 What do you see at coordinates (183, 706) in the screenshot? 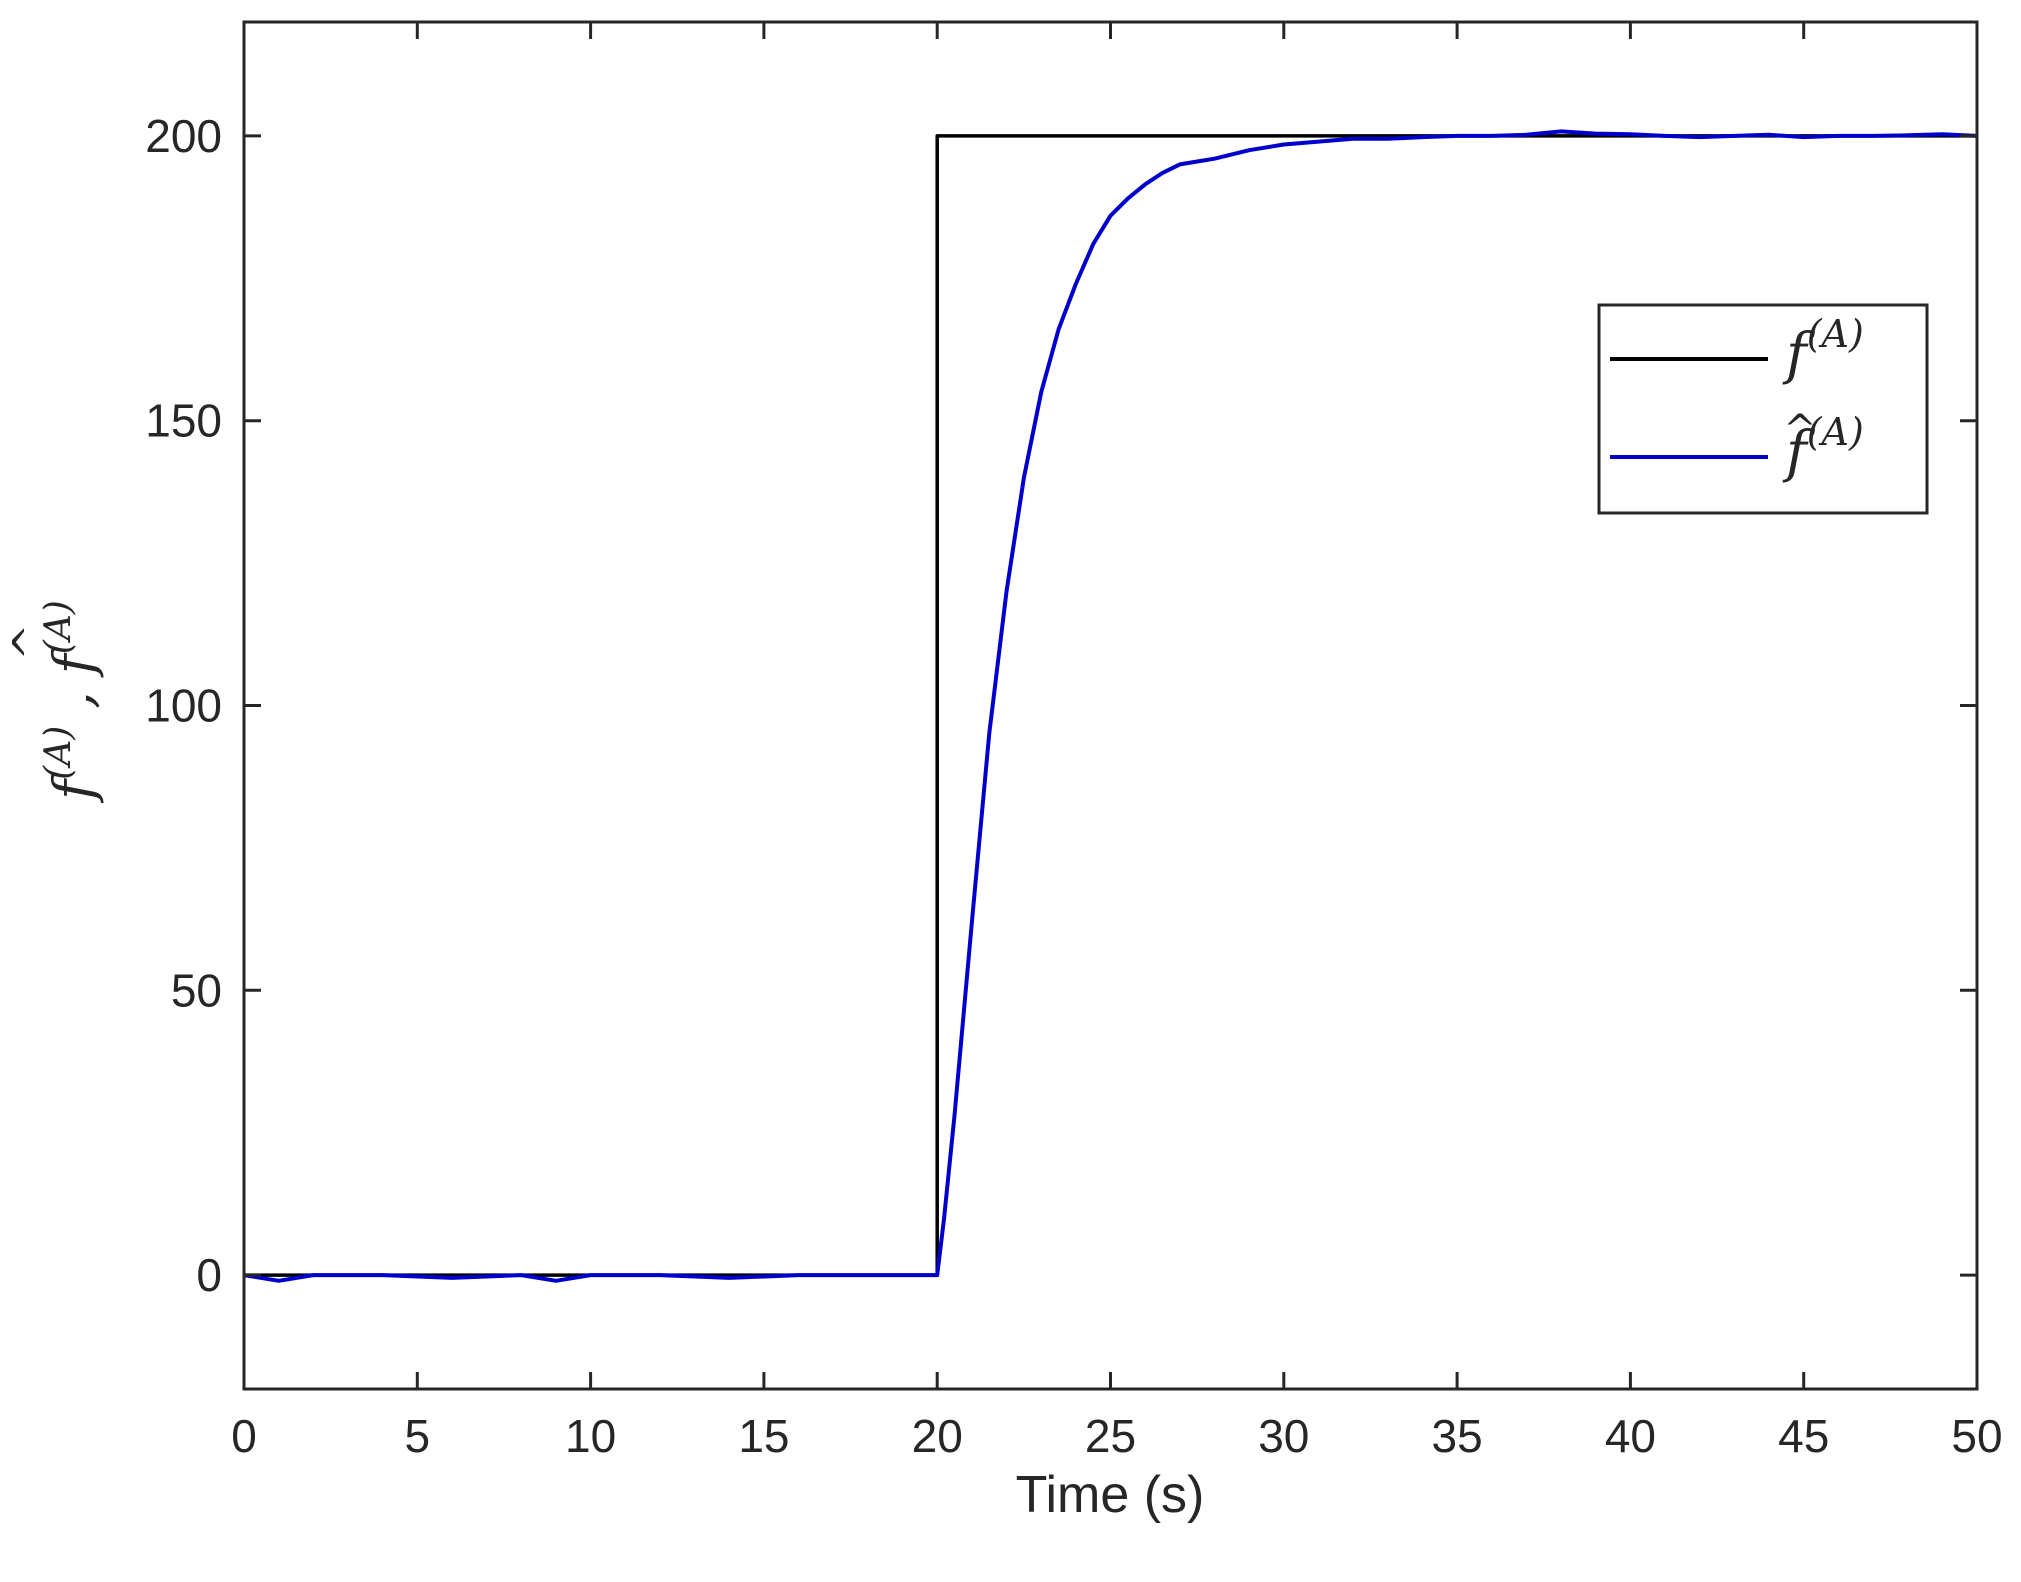
I see `y-tick-label: 100` at bounding box center [183, 706].